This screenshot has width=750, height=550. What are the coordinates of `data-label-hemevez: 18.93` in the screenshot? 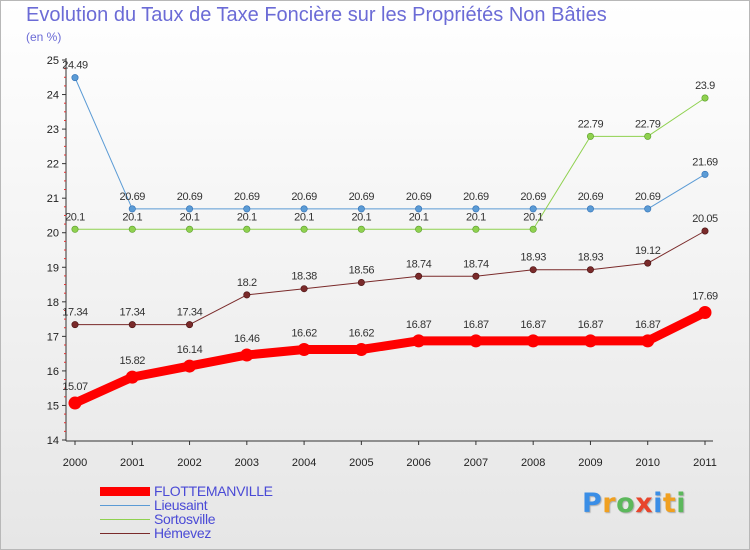 It's located at (591, 258).